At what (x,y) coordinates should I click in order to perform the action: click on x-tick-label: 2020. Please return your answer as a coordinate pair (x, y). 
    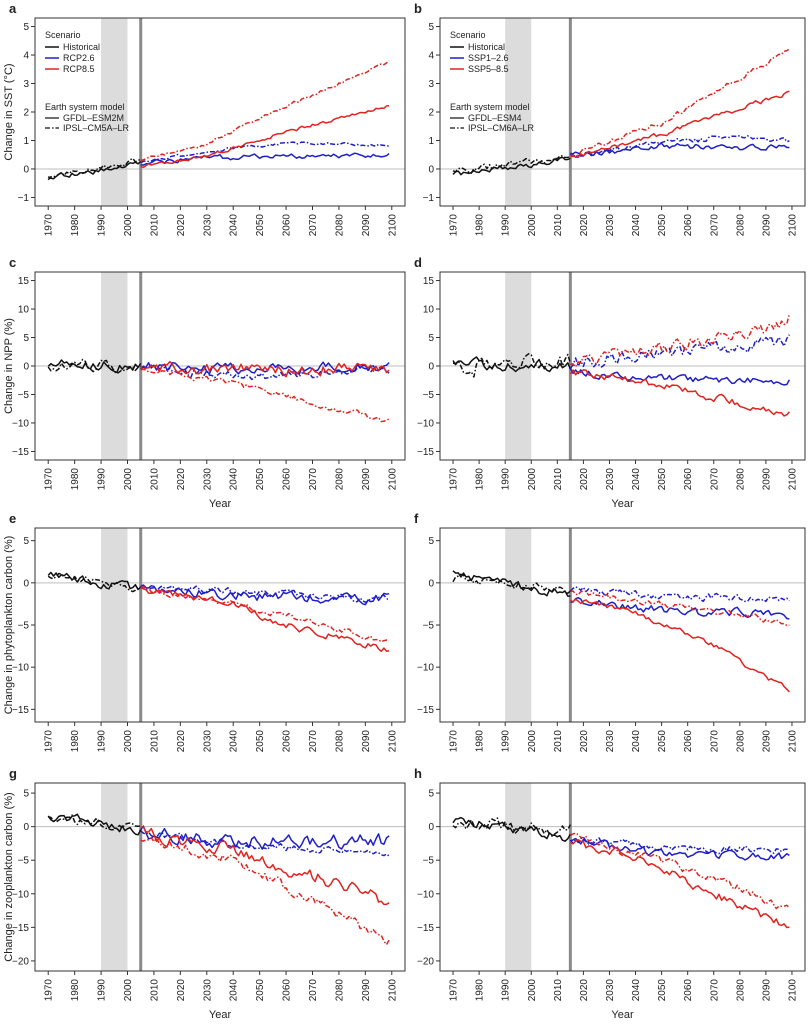
    Looking at the image, I should click on (584, 741).